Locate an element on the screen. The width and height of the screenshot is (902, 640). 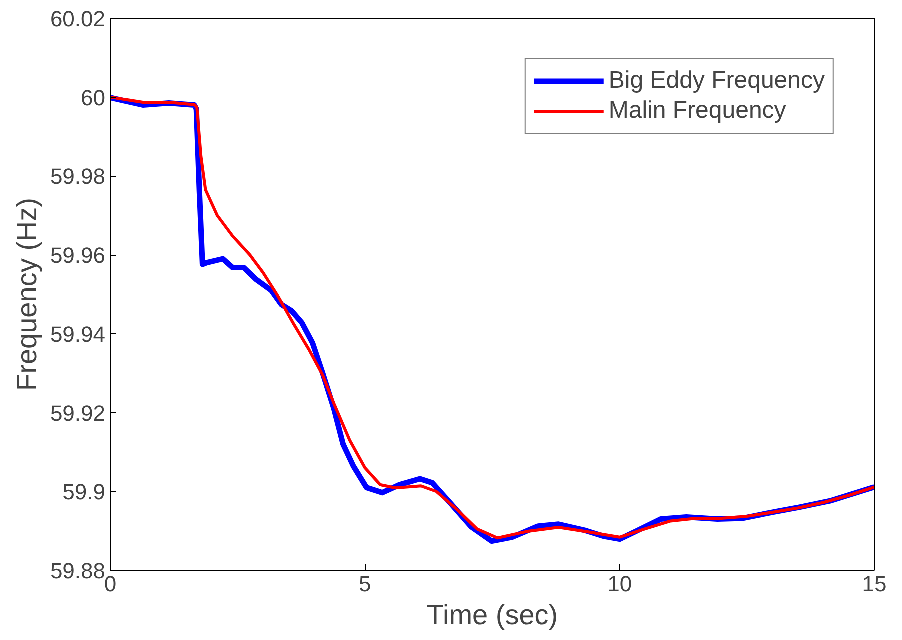
x-tick-label: 10 is located at coordinates (620, 584).